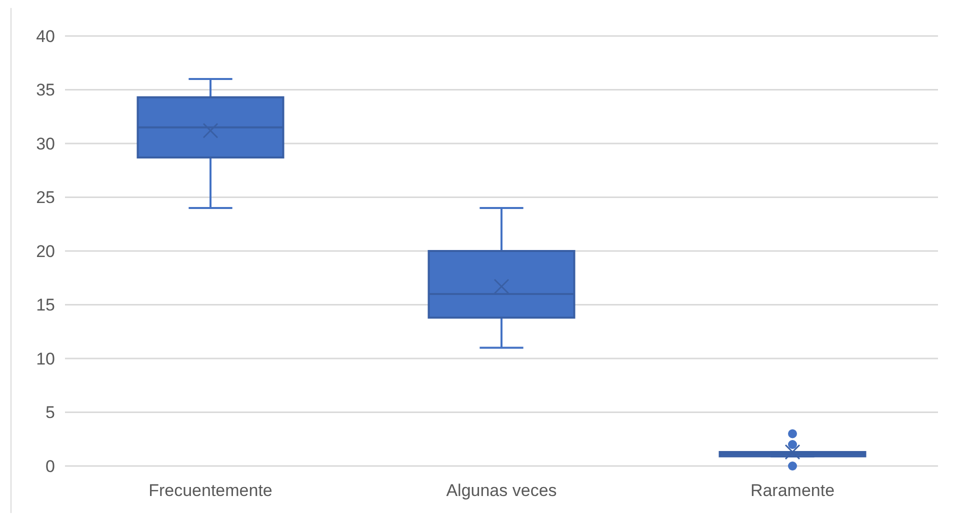 This screenshot has width=956, height=521. What do you see at coordinates (45, 305) in the screenshot?
I see `y-tick-label: 15` at bounding box center [45, 305].